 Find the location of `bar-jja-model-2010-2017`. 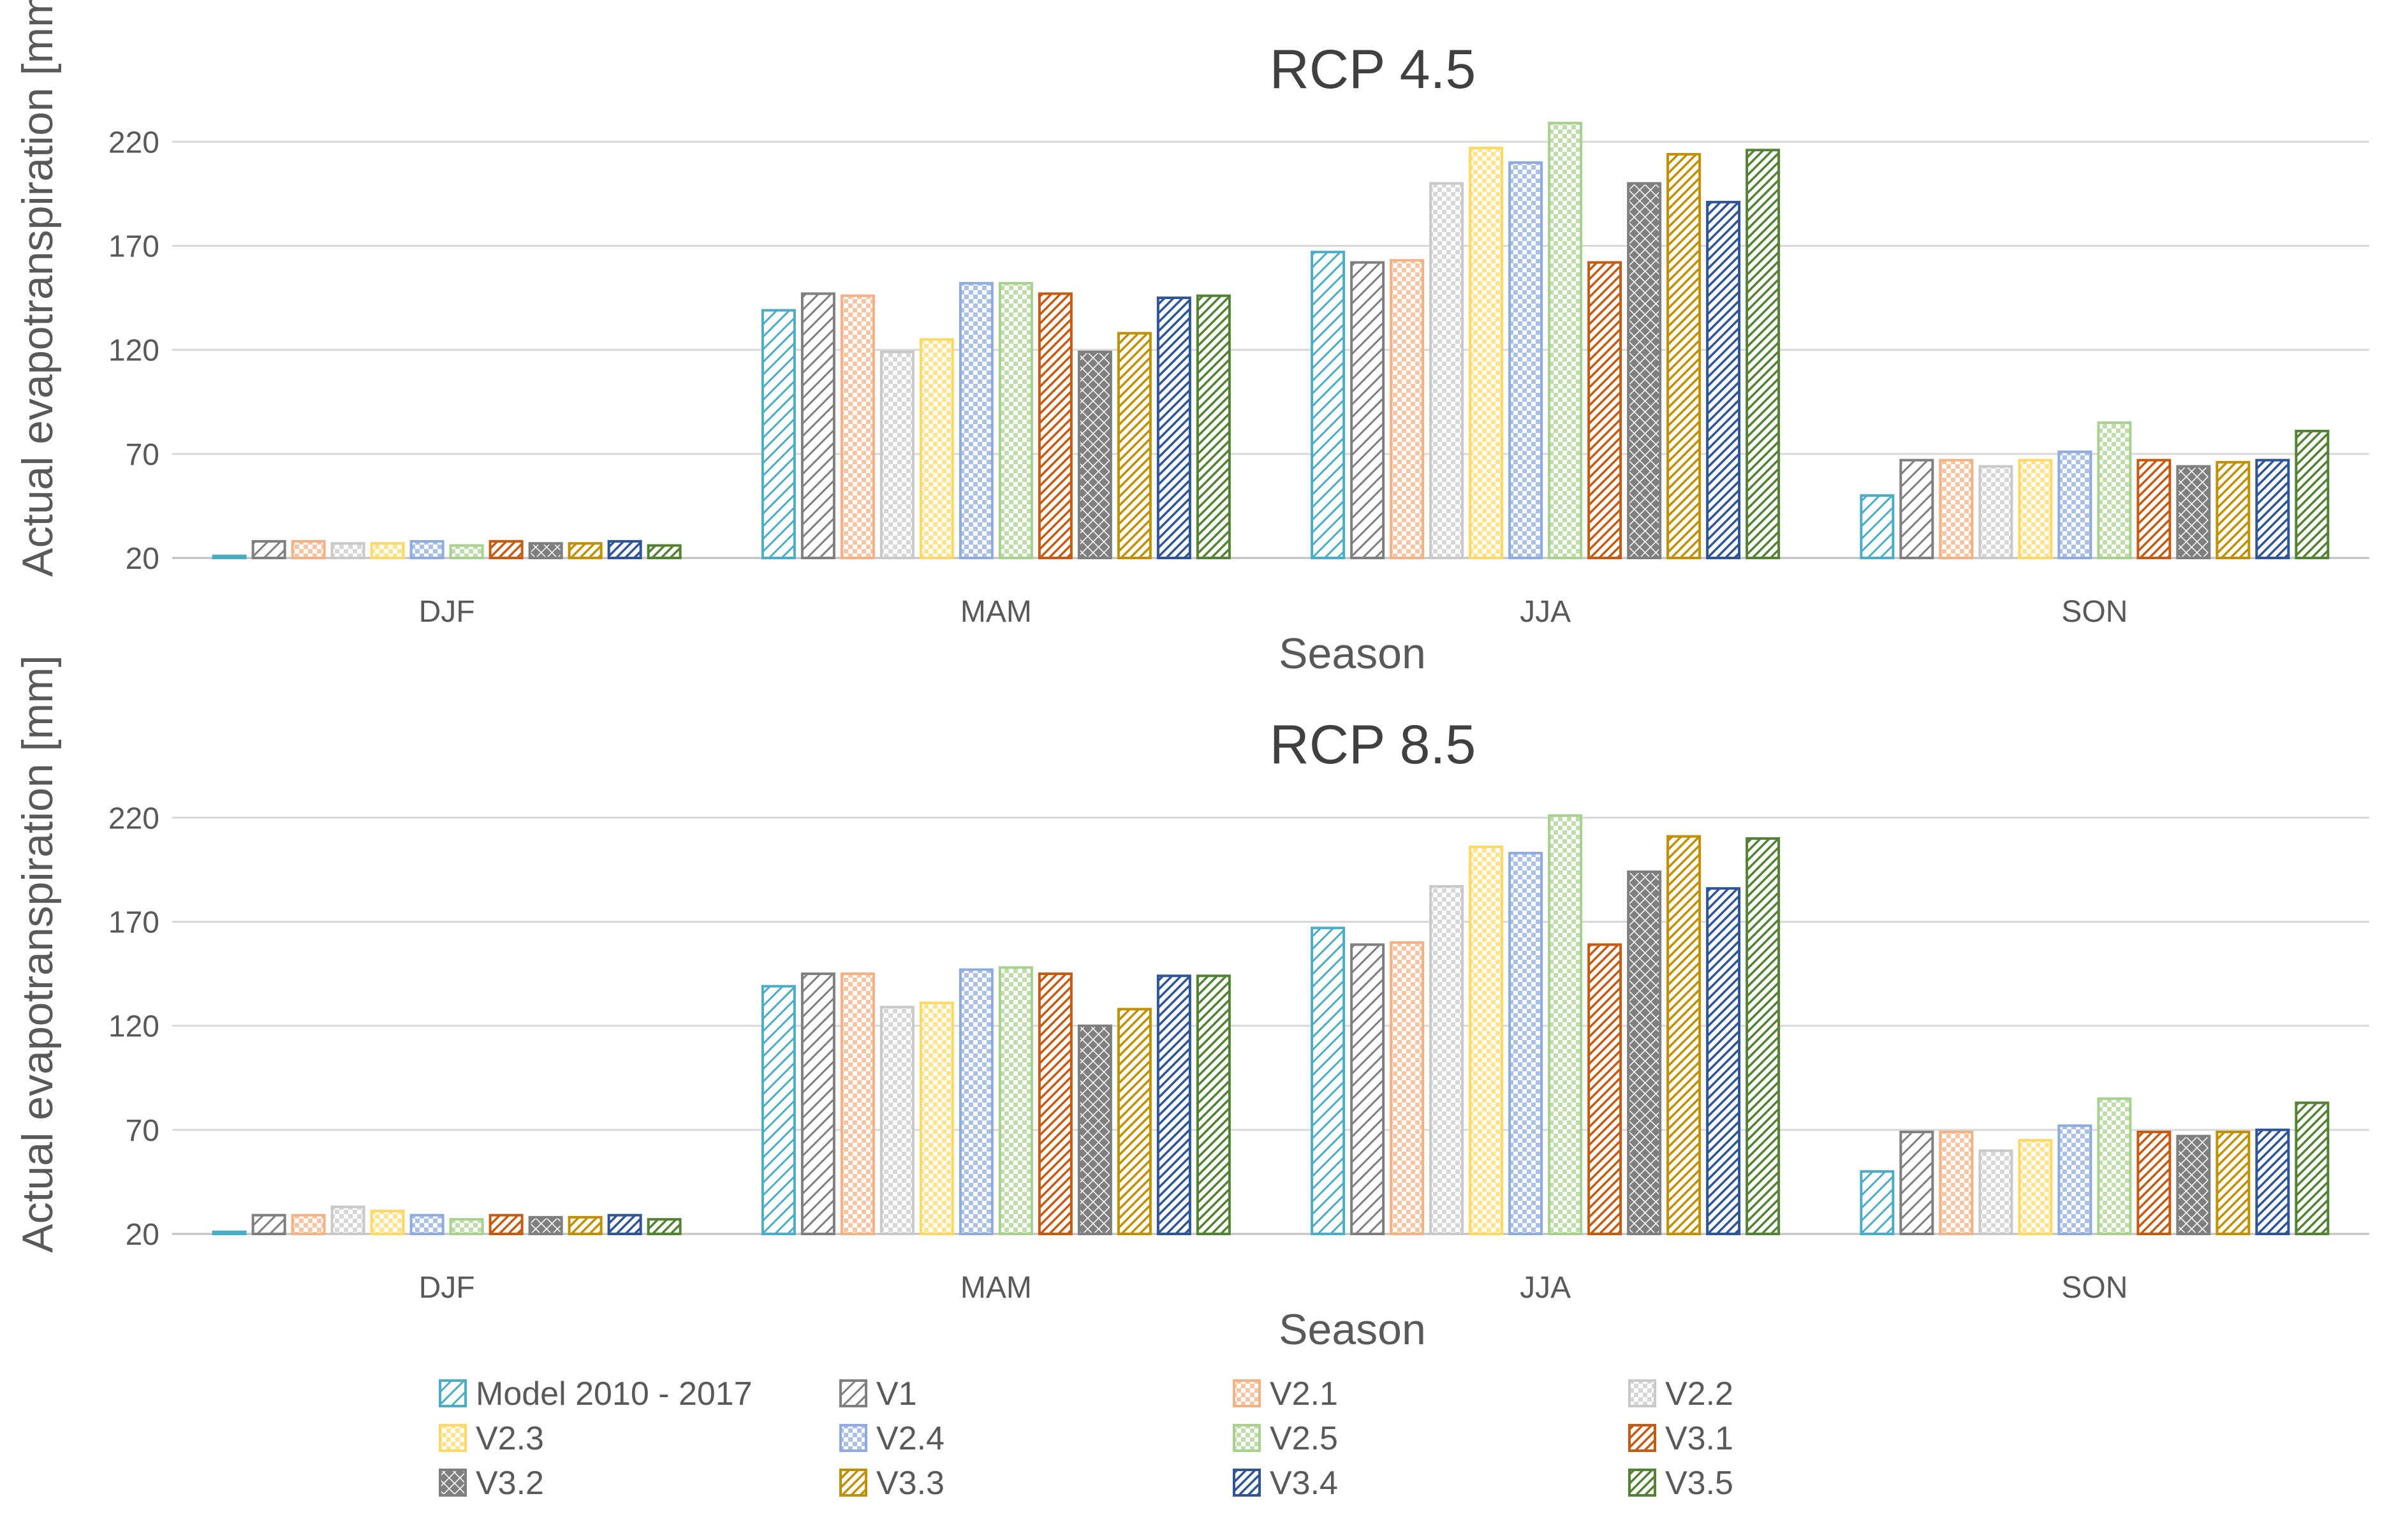

bar-jja-model-2010-2017 is located at coordinates (1329, 405).